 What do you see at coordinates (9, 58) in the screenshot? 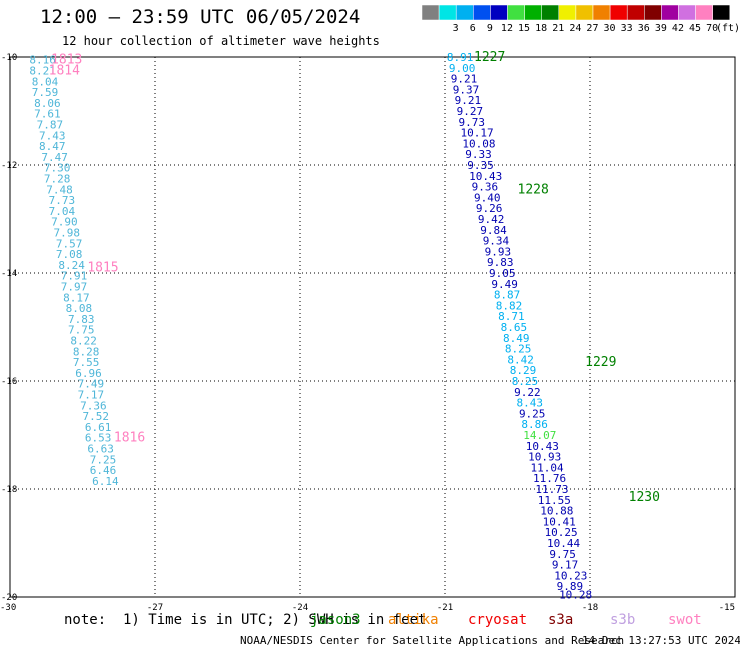
I see `y-tick-label: -10` at bounding box center [9, 58].